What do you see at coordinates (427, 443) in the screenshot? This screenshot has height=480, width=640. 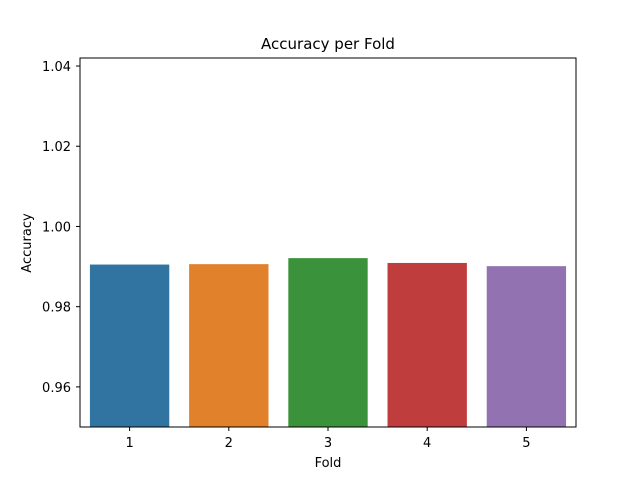 I see `x-tick-label: 4` at bounding box center [427, 443].